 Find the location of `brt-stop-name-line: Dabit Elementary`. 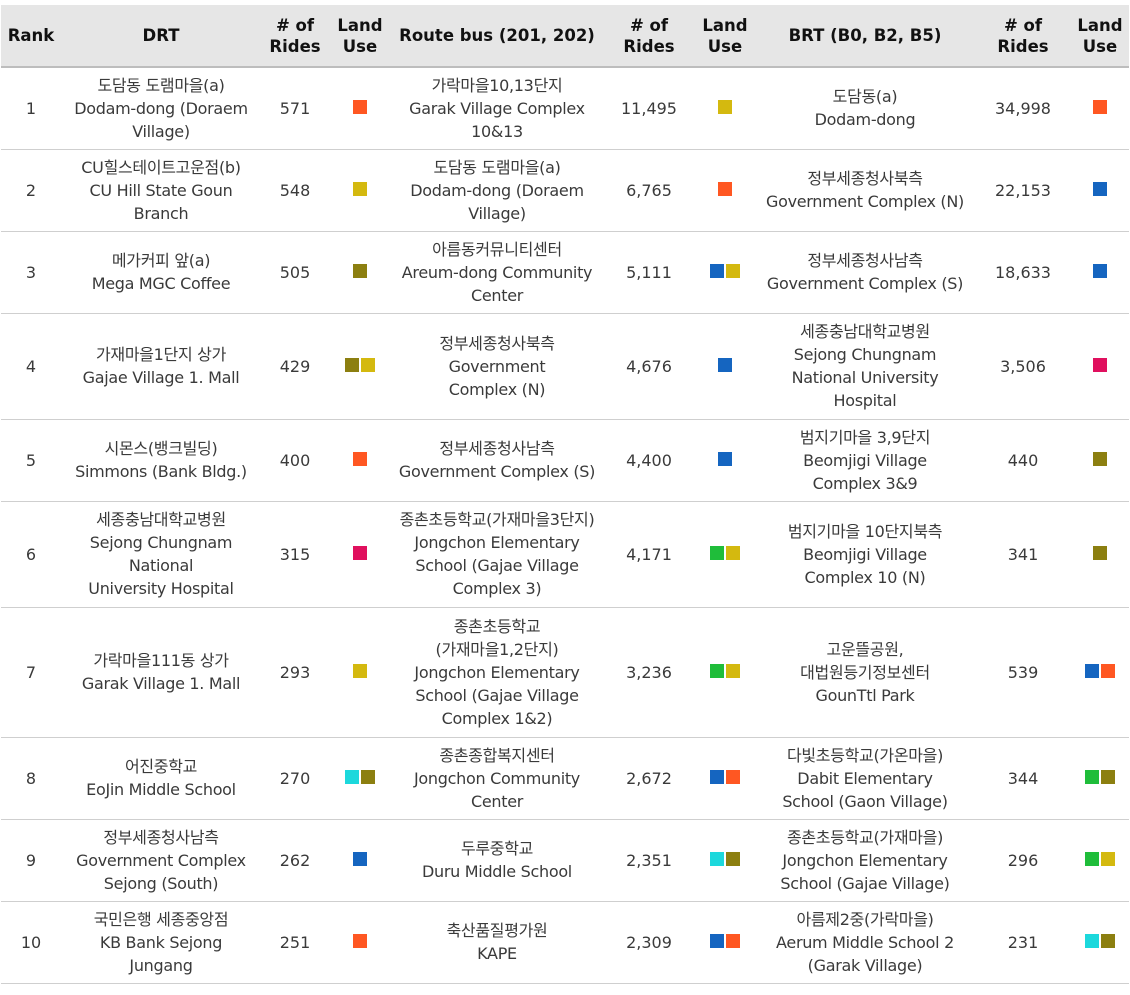

brt-stop-name-line: Dabit Elementary is located at coordinates (865, 778).